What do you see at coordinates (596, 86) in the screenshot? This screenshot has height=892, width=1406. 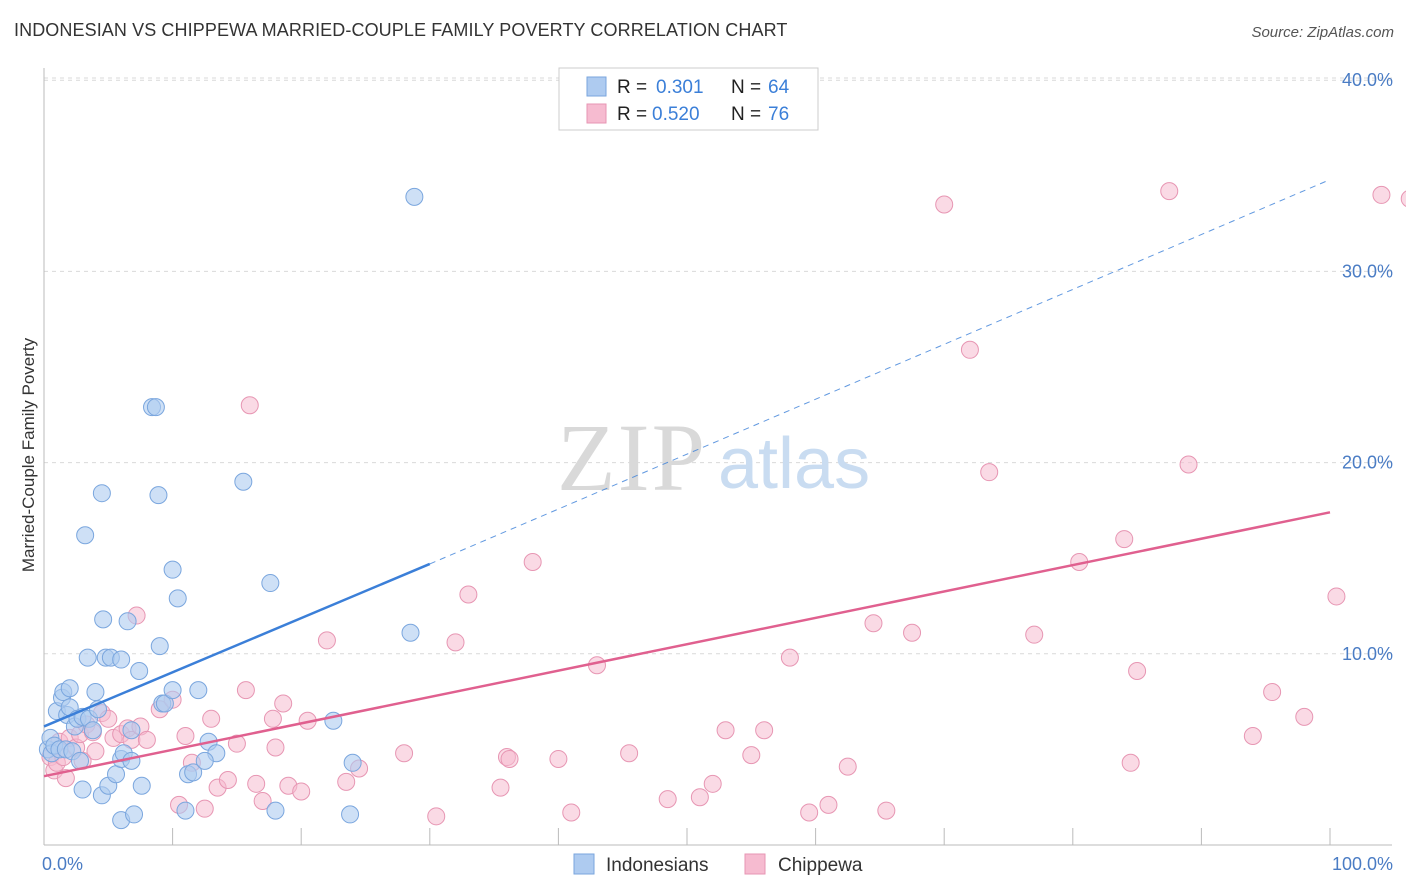 I see `legend-swatch-indonesians` at bounding box center [596, 86].